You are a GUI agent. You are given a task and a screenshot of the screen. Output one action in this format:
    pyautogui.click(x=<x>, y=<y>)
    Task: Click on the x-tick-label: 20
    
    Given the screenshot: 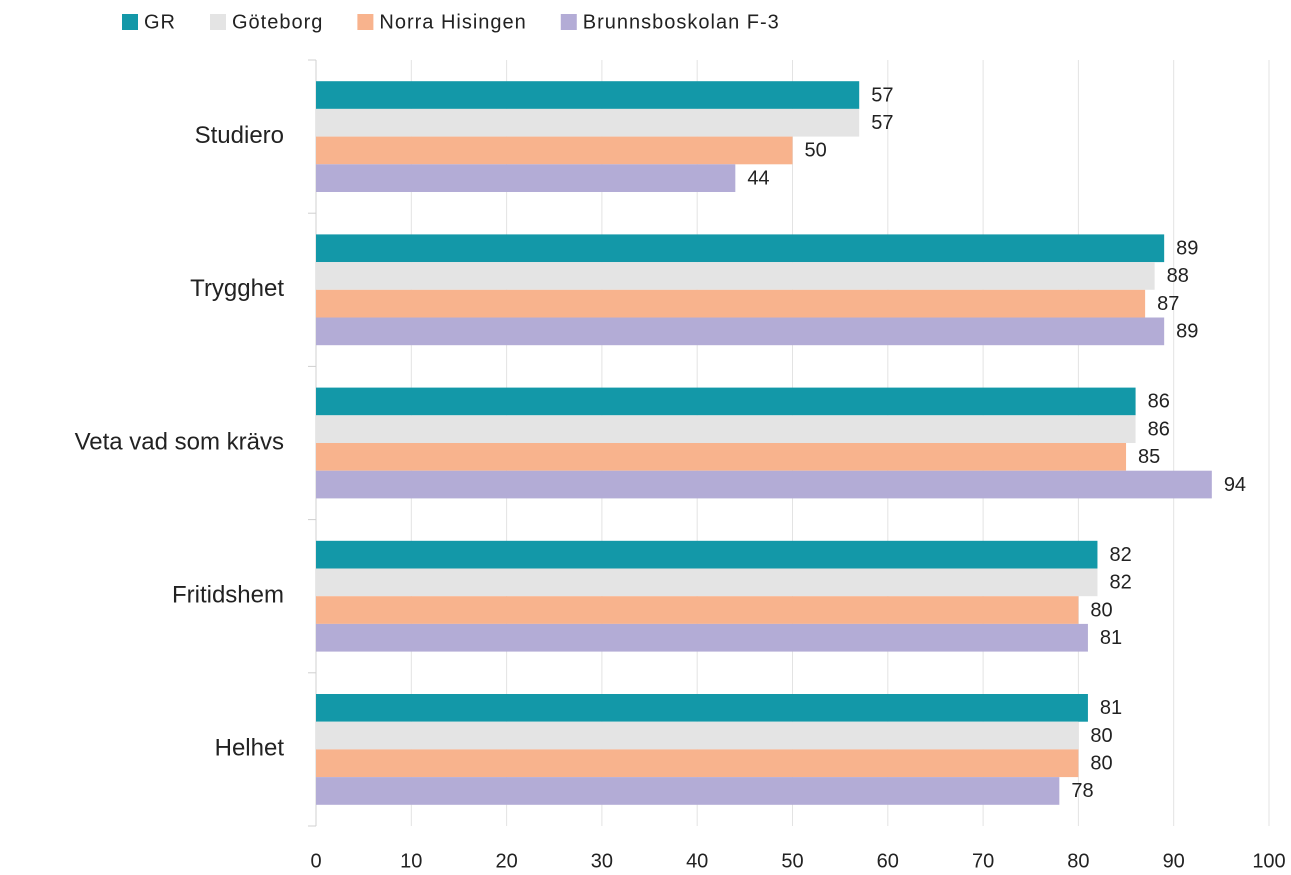 What is the action you would take?
    pyautogui.click(x=506, y=861)
    